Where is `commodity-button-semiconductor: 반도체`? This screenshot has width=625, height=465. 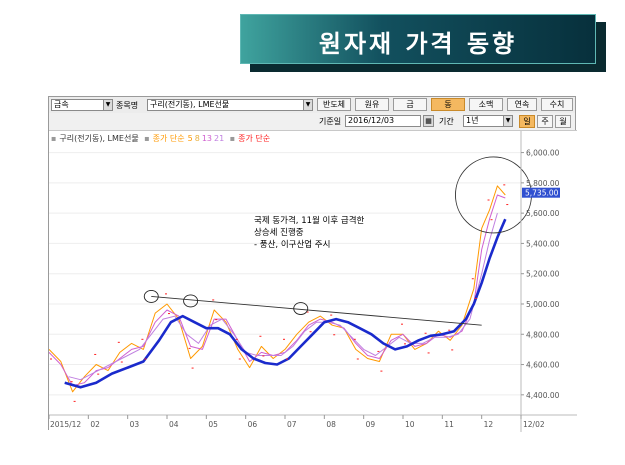
commodity-button-semiconductor: 반도체 is located at coordinates (334, 104).